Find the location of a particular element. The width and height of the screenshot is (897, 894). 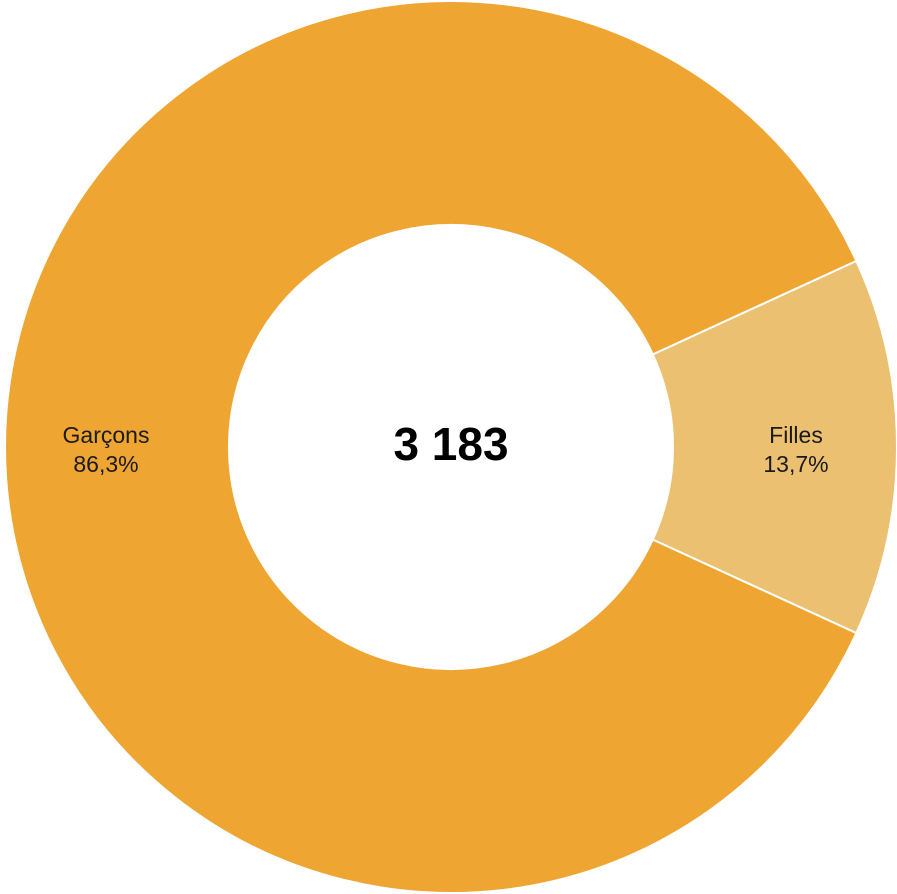

slice-filles is located at coordinates (774, 447).